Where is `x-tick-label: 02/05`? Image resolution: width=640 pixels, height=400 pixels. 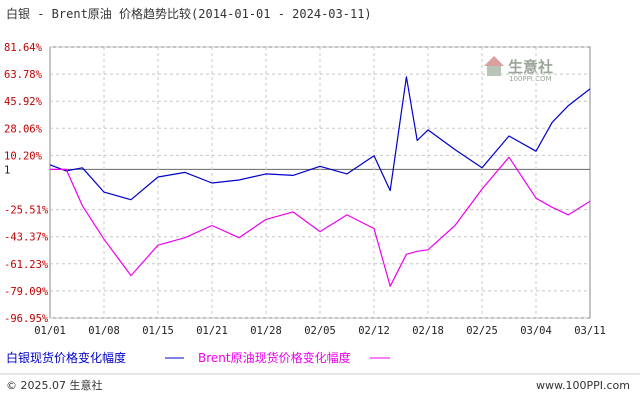 x-tick-label: 02/05 is located at coordinates (320, 331).